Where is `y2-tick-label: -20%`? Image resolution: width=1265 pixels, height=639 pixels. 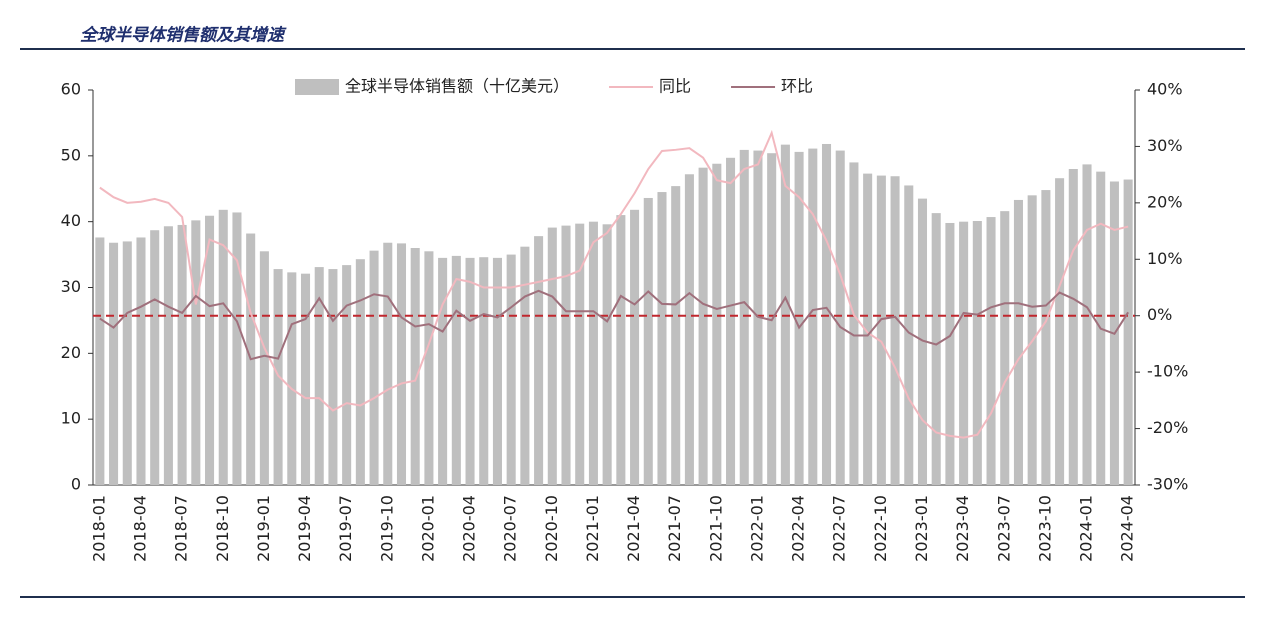
y2-tick-label: -20% is located at coordinates (1167, 427).